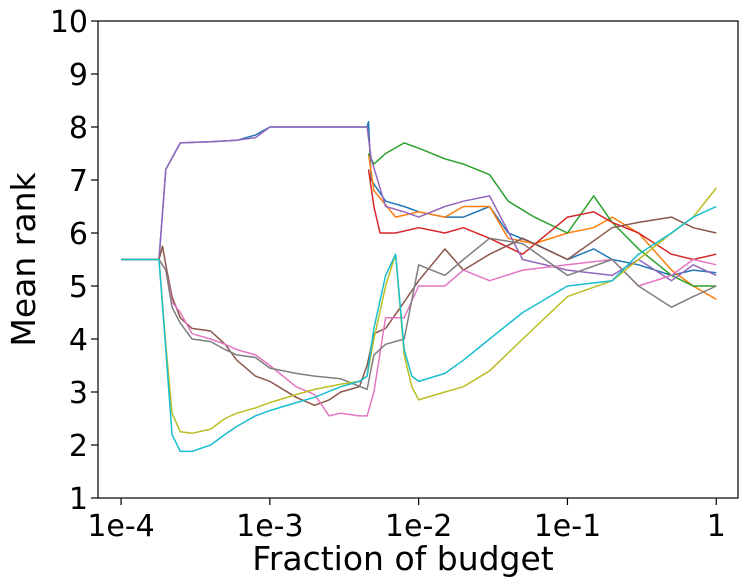  What do you see at coordinates (78, 181) in the screenshot?
I see `y-tick-label: 7` at bounding box center [78, 181].